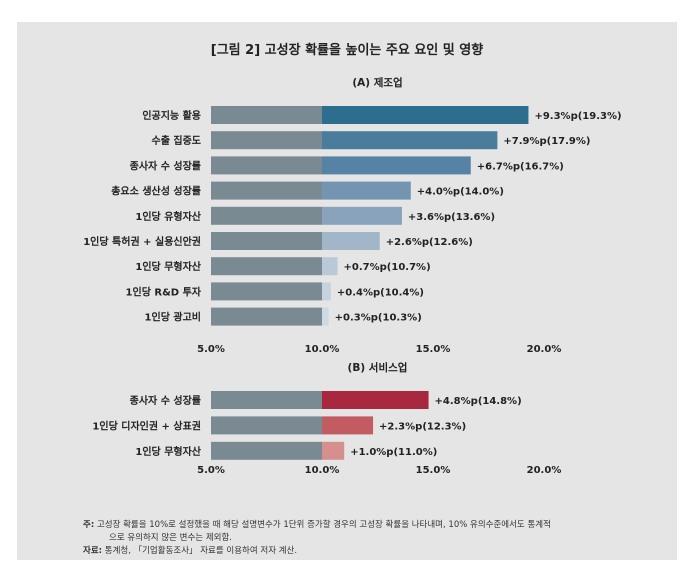 This screenshot has width=700, height=575. I want to click on data-label: +4.0%p(14.0%), so click(460, 192).